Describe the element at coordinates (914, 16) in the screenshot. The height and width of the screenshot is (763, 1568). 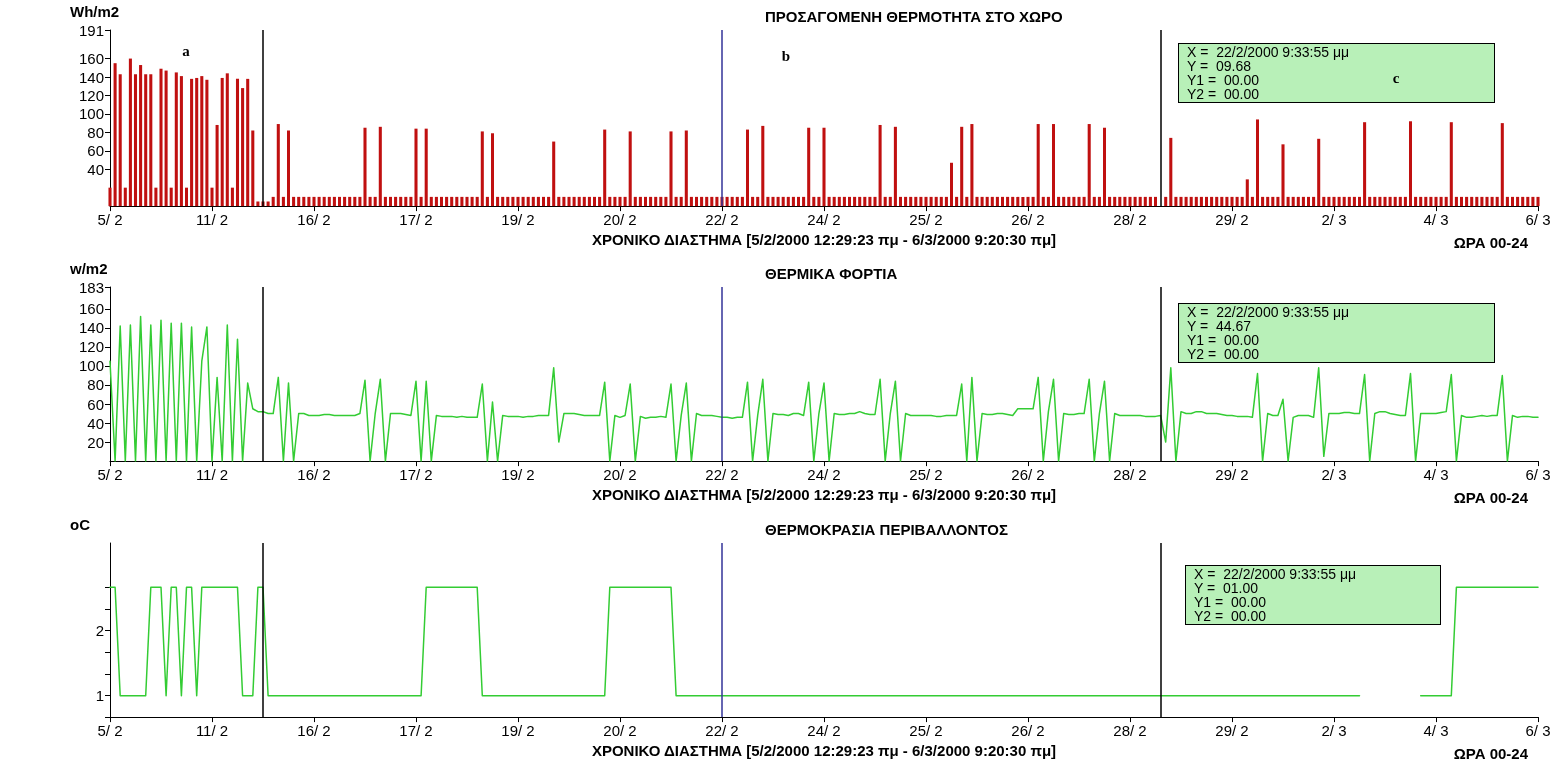
I see `chart-title: ΠΡΟΣΑΓΟΜΕΝΗ ΘΕΡΜΟΤΗΤΑ ΣΤΟ ΧΩΡΟ` at that location.